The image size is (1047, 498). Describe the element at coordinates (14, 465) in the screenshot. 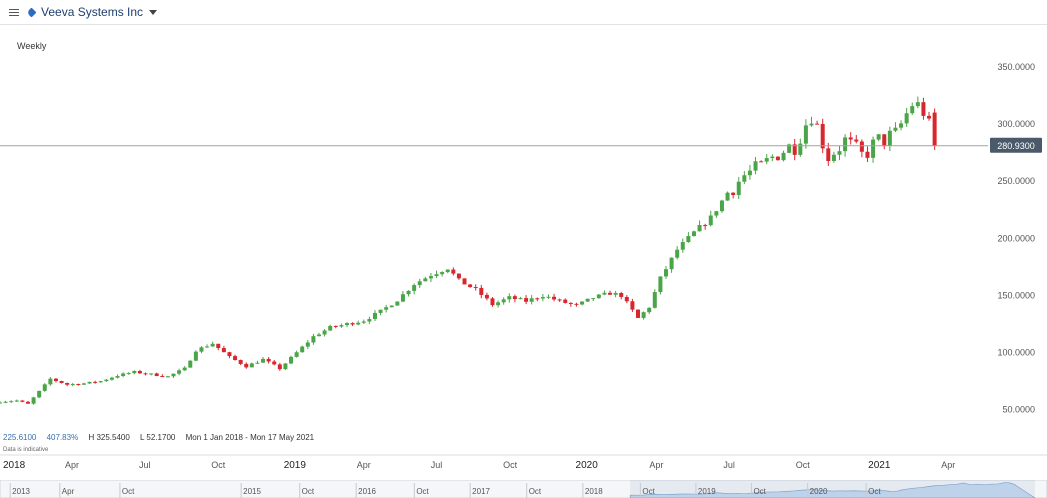

I see `x-tick-label: 2018` at that location.